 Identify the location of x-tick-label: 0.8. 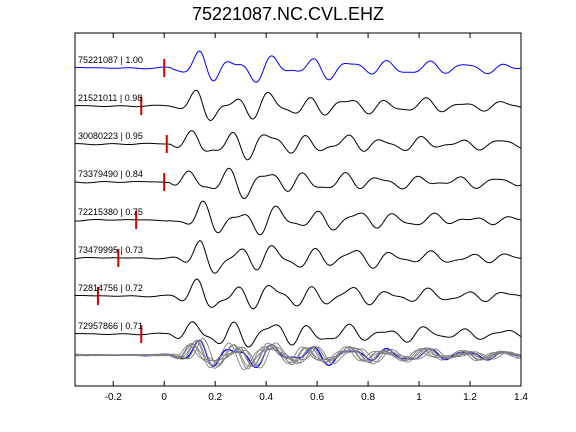
(368, 397).